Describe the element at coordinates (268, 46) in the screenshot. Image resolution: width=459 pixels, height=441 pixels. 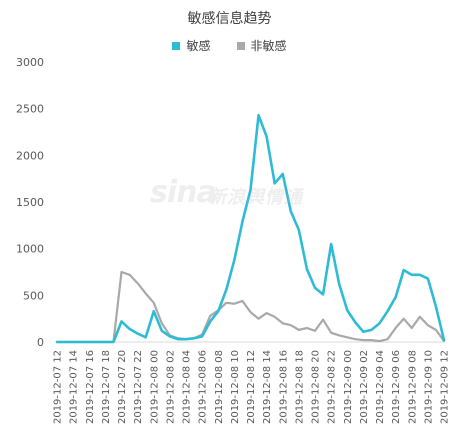
I see `legend-label-nonsensitive: 非敏感` at that location.